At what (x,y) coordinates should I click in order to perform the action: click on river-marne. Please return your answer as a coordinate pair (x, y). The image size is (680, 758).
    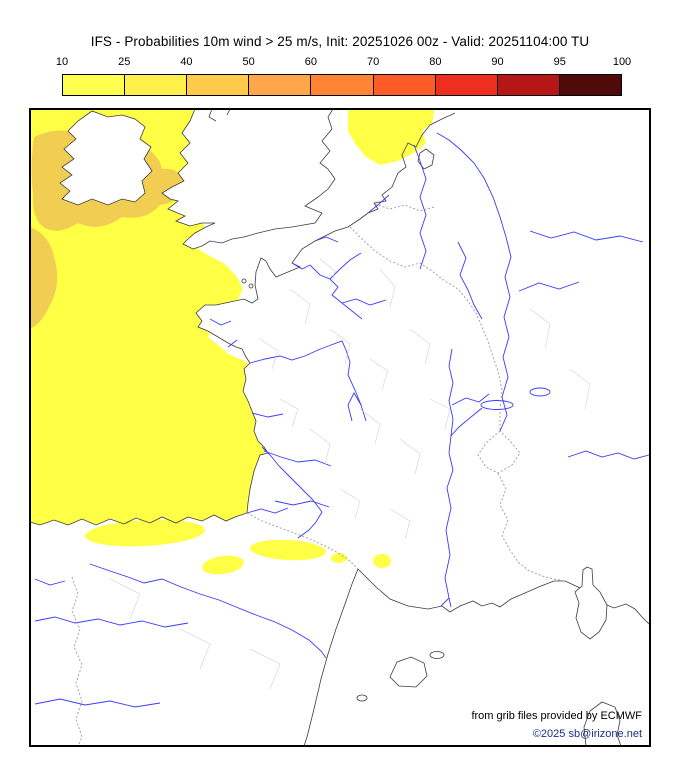
    Looking at the image, I should click on (364, 302).